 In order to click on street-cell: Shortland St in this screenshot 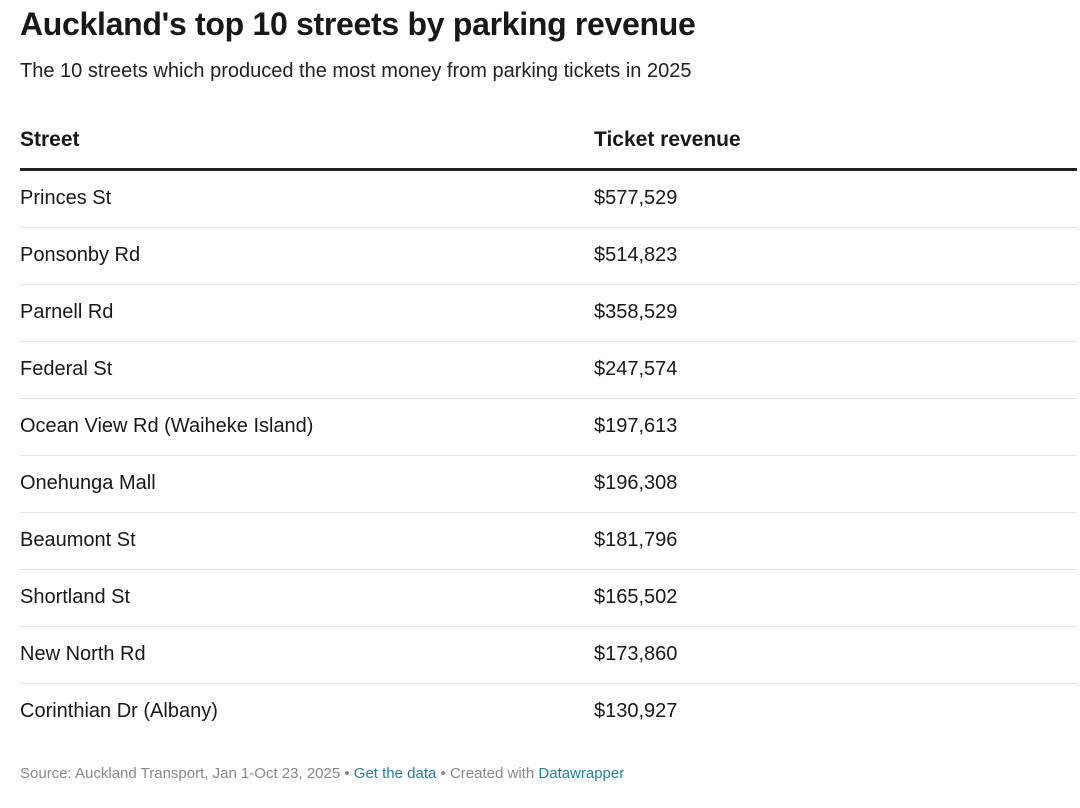, I will do `click(75, 597)`.